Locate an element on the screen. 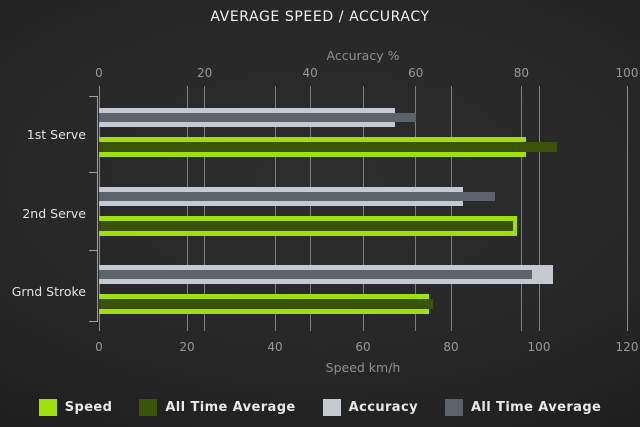 This screenshot has height=427, width=640. y-axis-cap-top is located at coordinates (93, 96).